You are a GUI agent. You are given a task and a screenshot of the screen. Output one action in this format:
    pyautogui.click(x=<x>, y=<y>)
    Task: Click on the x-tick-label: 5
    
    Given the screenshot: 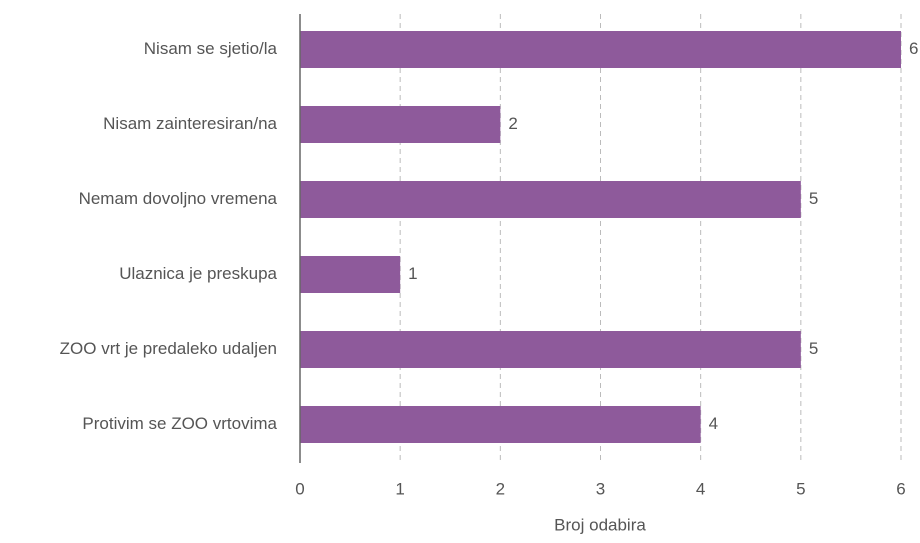 What is the action you would take?
    pyautogui.click(x=800, y=488)
    